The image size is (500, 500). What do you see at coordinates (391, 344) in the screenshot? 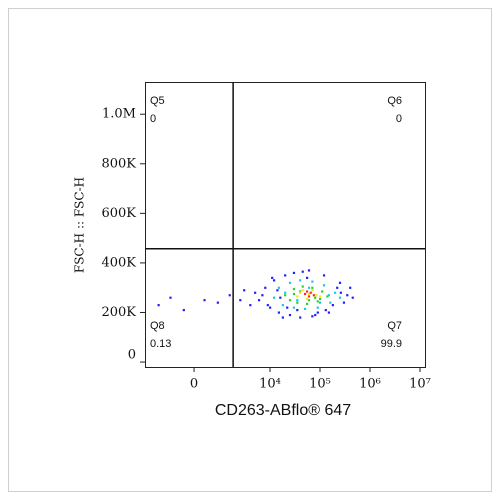
I see `quadrant-value: 99.9` at bounding box center [391, 344].